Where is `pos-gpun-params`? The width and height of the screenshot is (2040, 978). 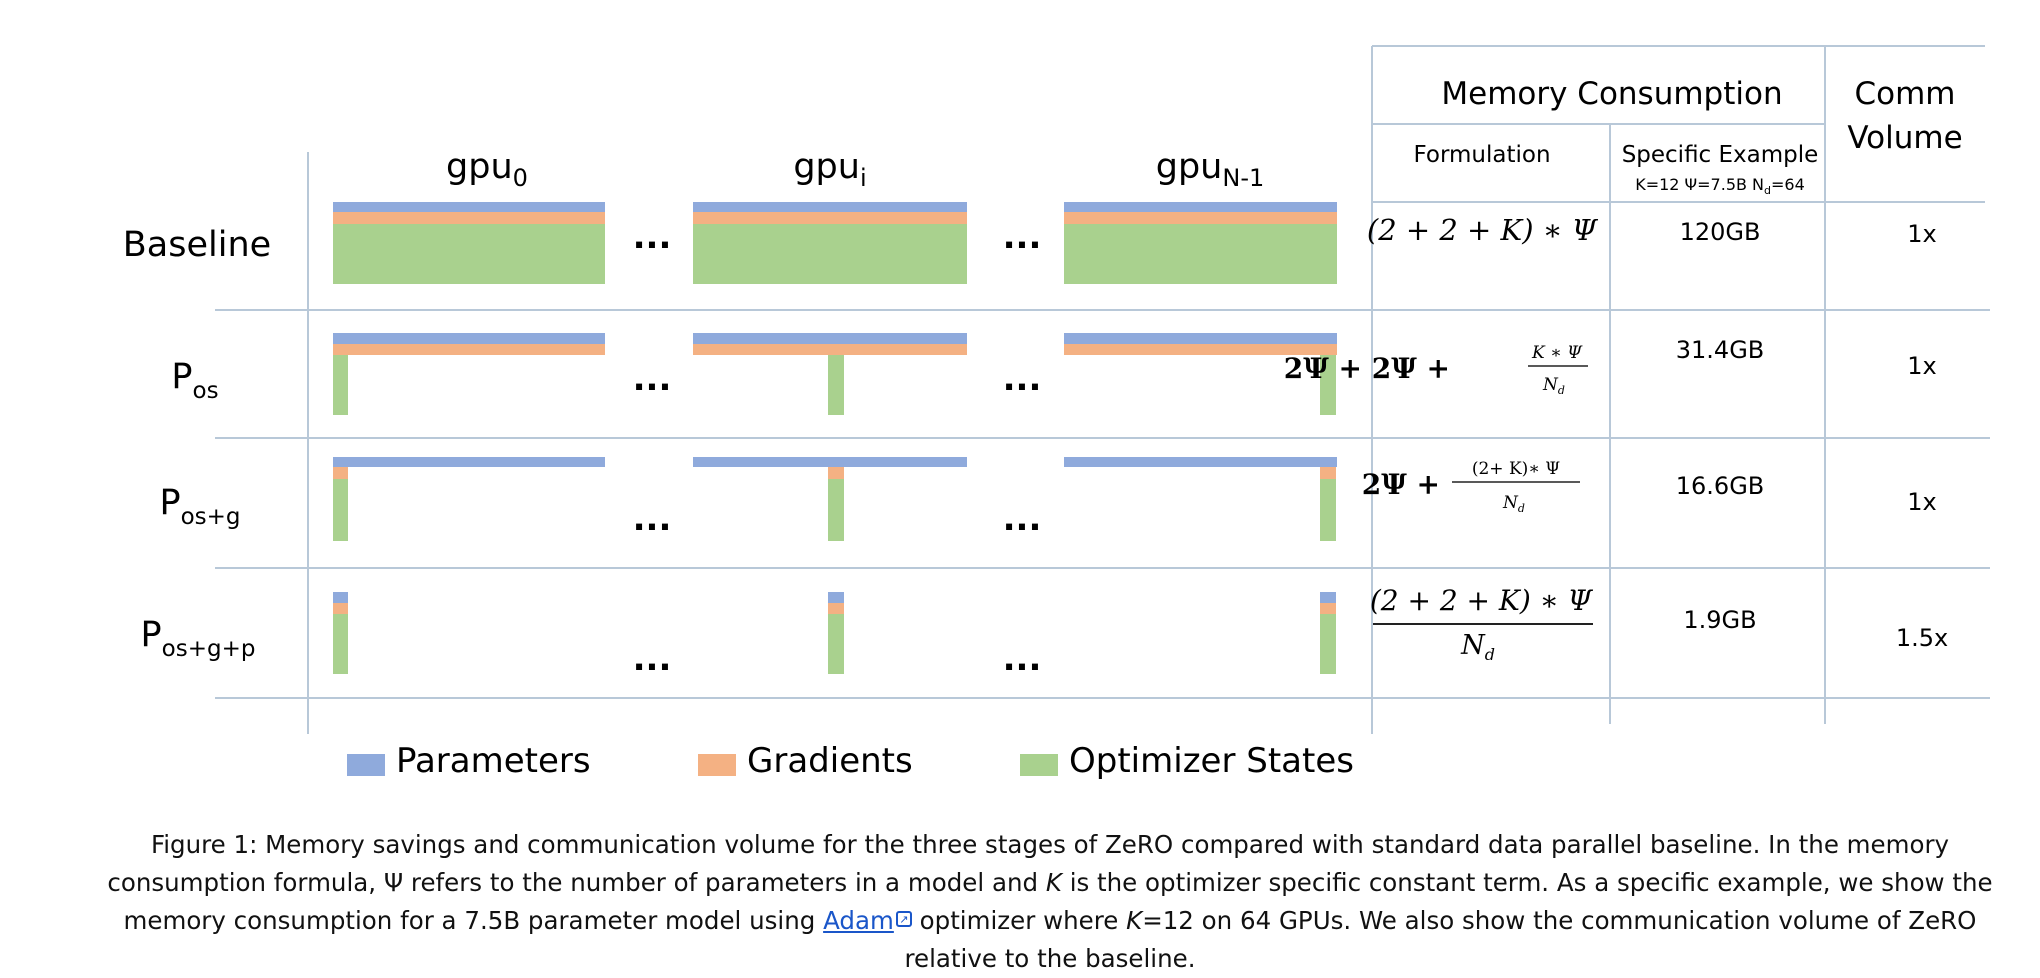
pos-gpun-params is located at coordinates (1200, 338).